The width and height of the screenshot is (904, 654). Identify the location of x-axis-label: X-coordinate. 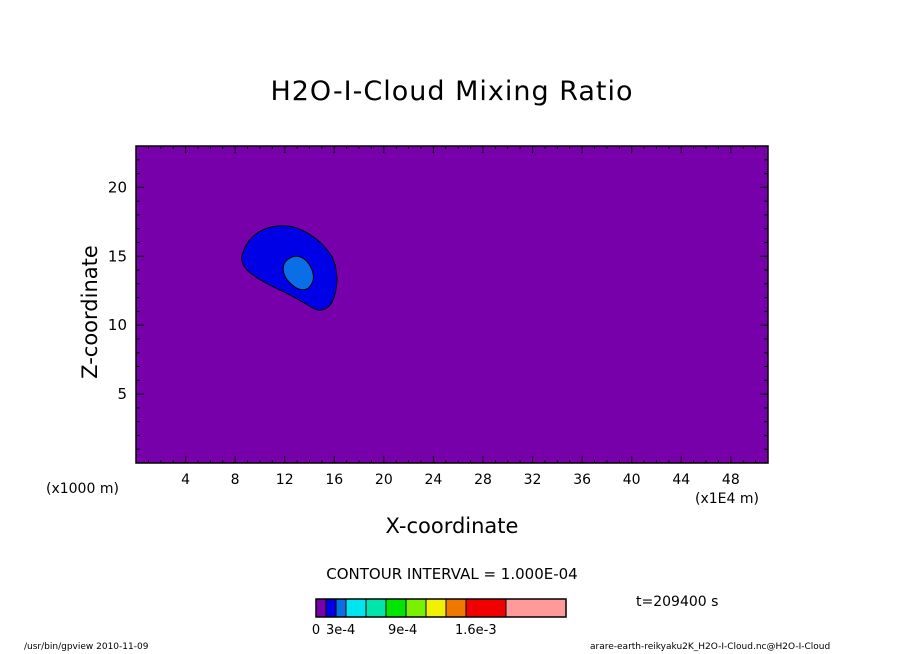
(452, 526).